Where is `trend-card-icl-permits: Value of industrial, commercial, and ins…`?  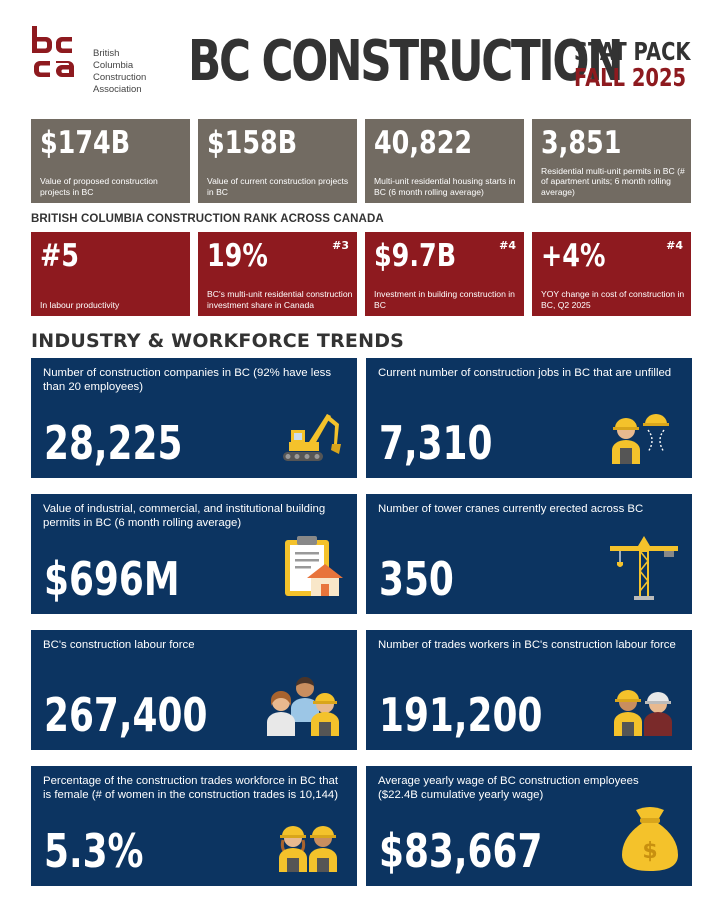 trend-card-icl-permits: Value of industrial, commercial, and ins… is located at coordinates (194, 554).